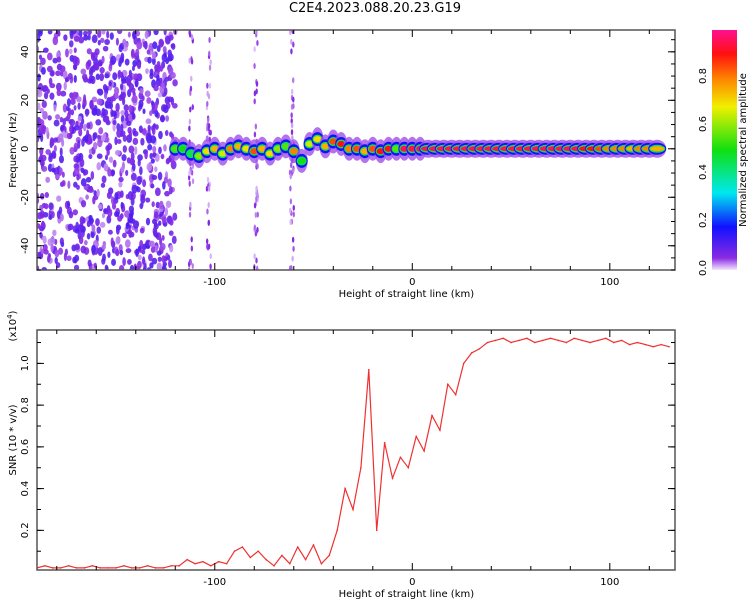  I want to click on x-tick-label: 100, so click(609, 582).